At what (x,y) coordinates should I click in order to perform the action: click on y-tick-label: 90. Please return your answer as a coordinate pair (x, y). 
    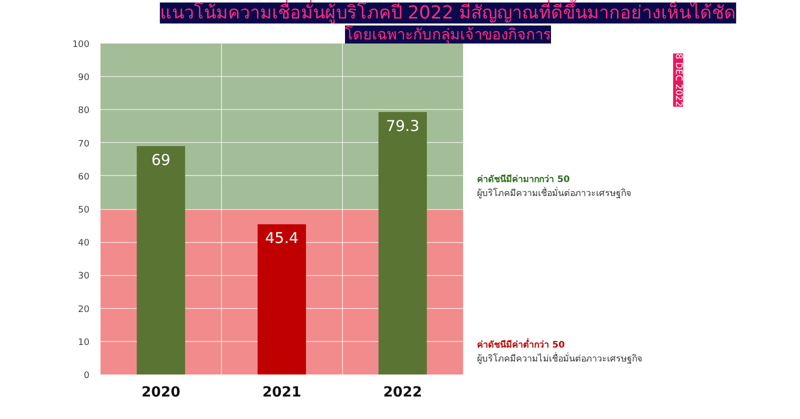
    Looking at the image, I should click on (84, 78).